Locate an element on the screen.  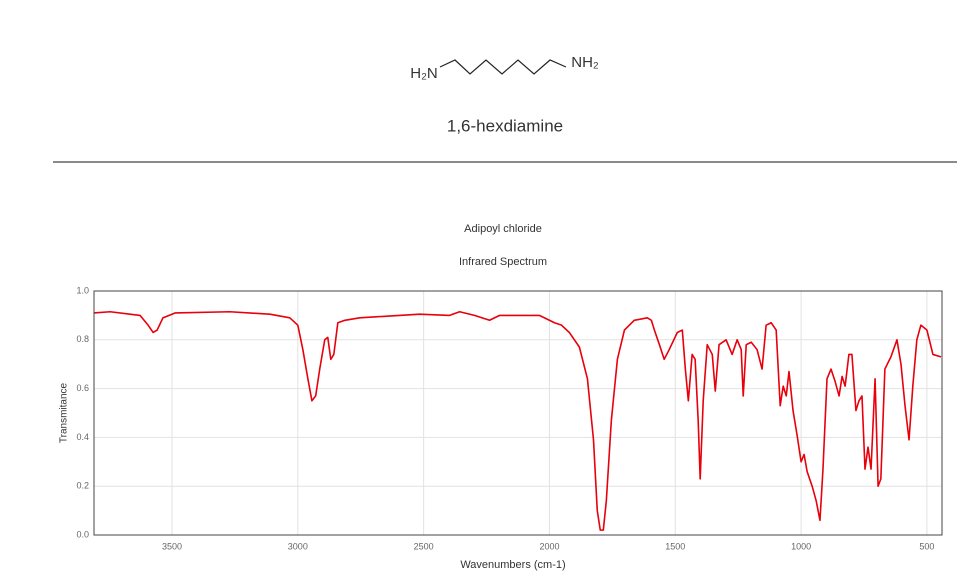
x-tick-label: 500 is located at coordinates (926, 546).